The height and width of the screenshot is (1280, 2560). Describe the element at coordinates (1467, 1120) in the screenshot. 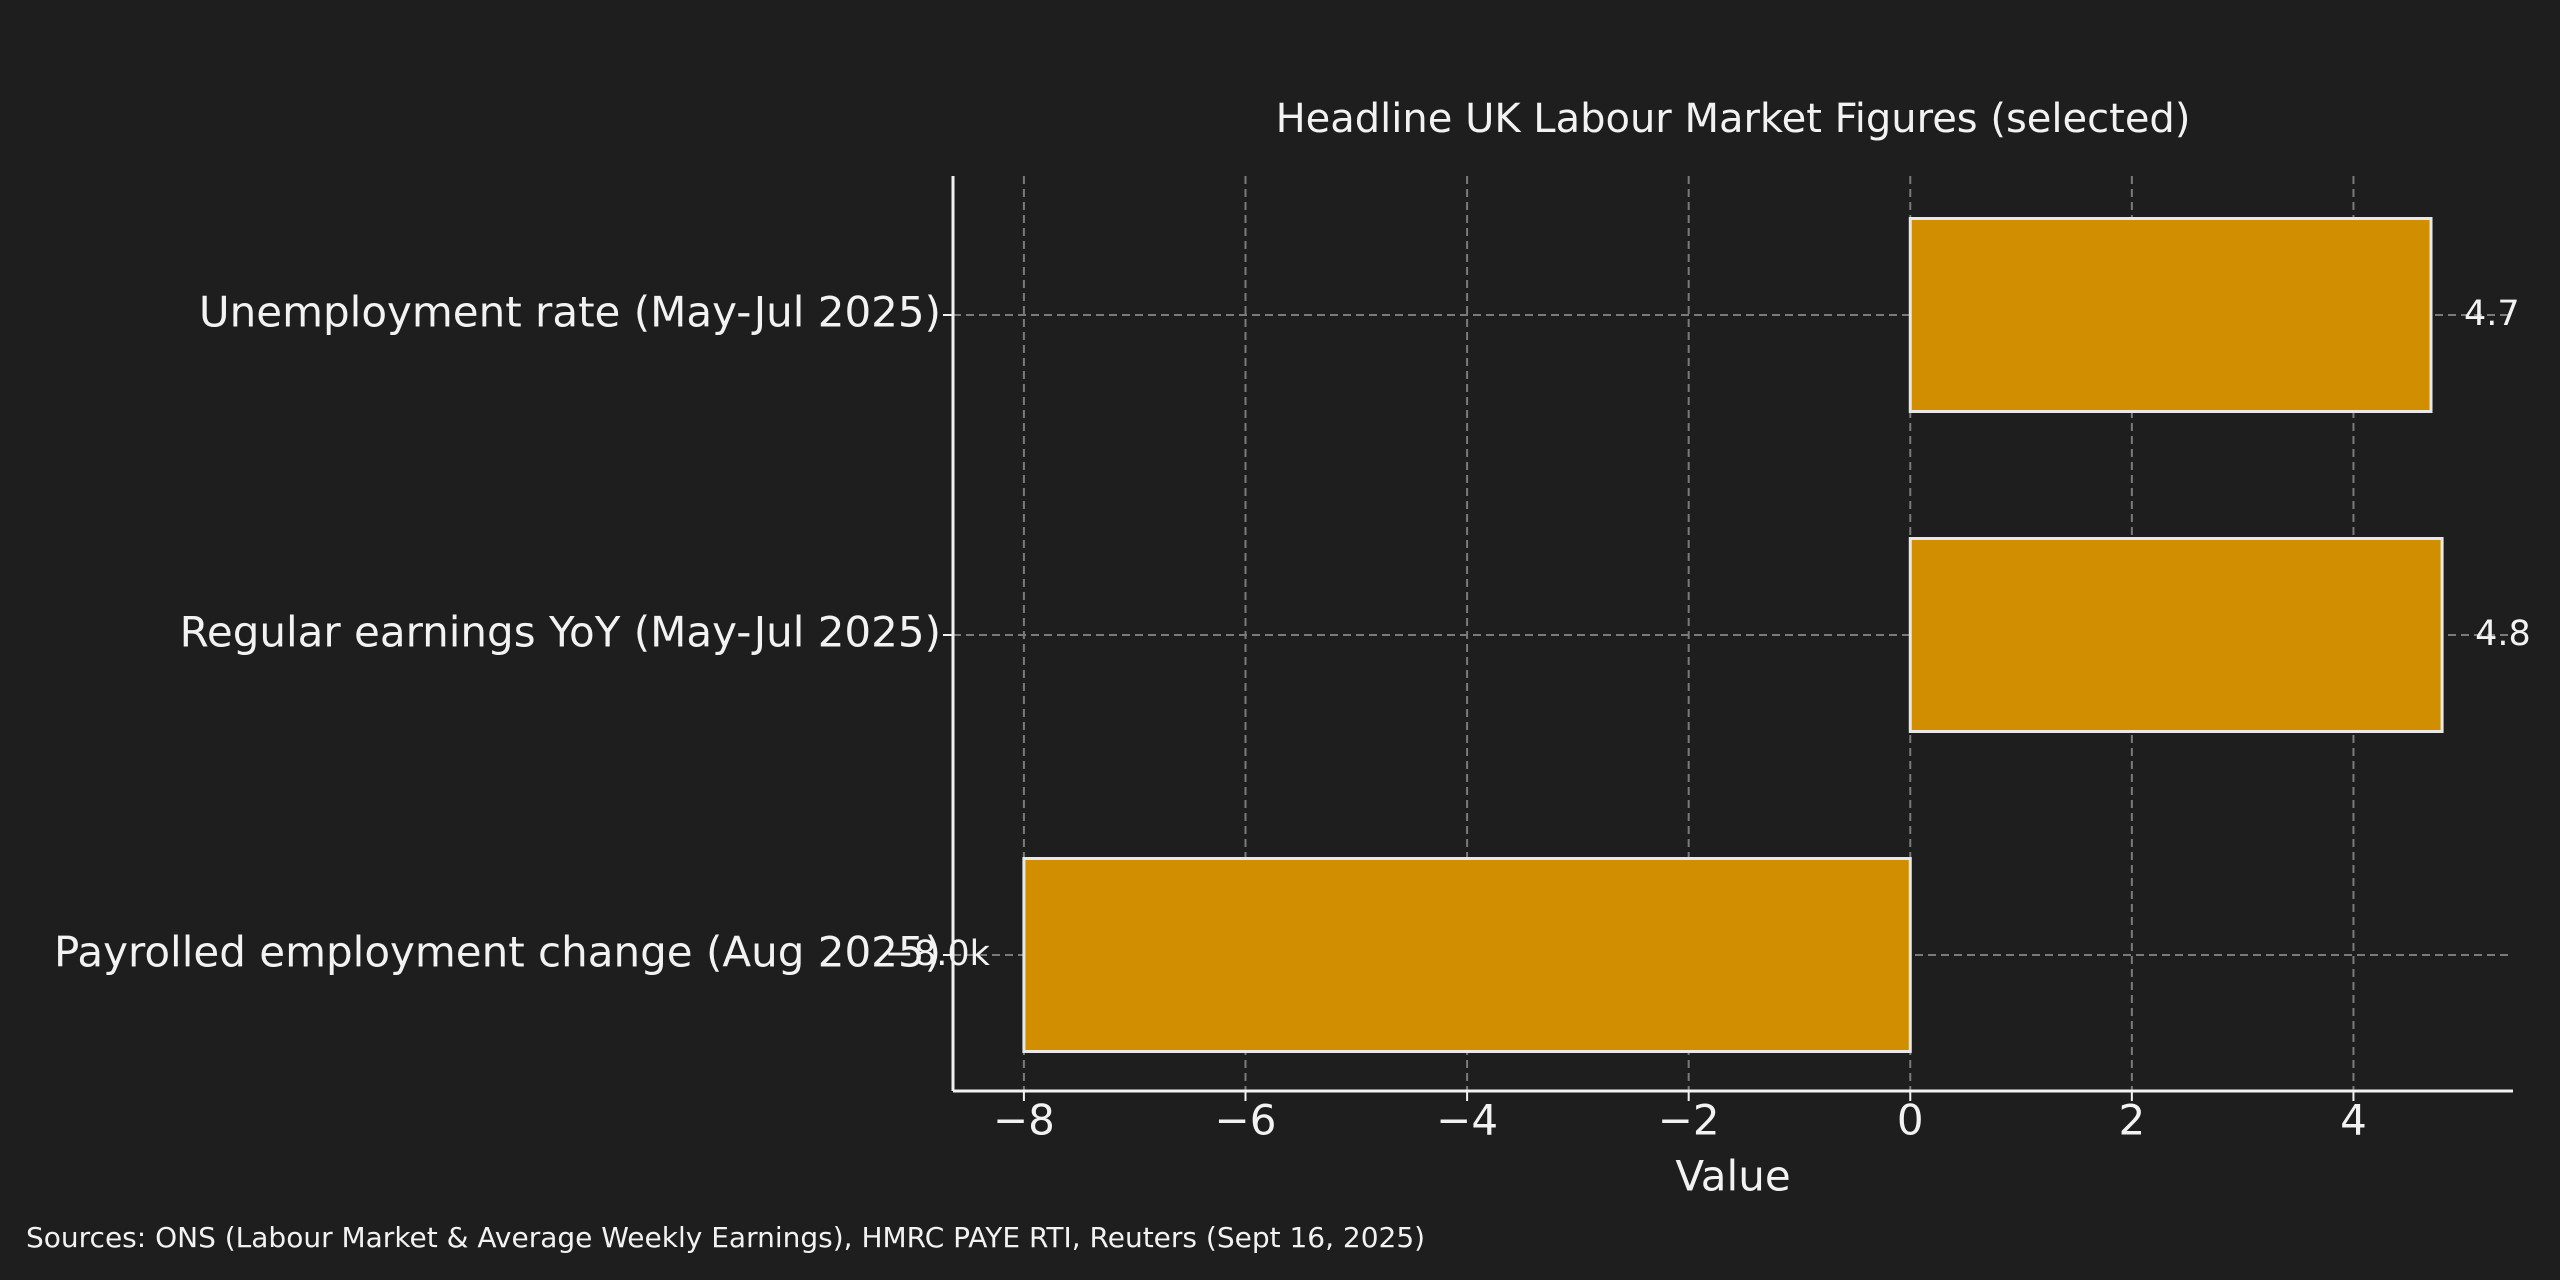

I see `x-tick-label: −4` at that location.